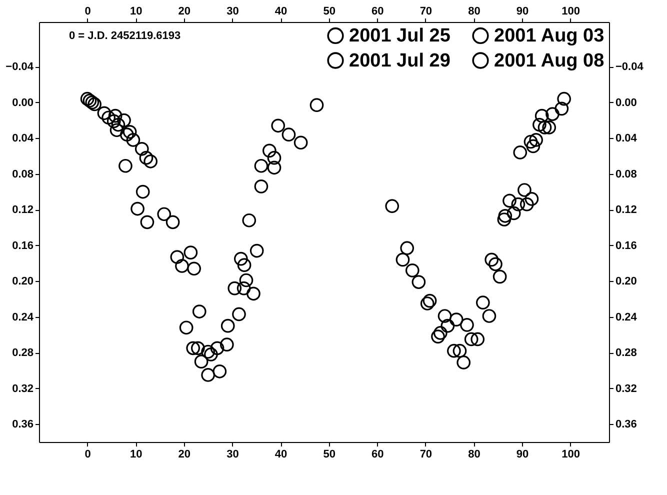  What do you see at coordinates (378, 454) in the screenshot?
I see `x2-tick-label: 60` at bounding box center [378, 454].